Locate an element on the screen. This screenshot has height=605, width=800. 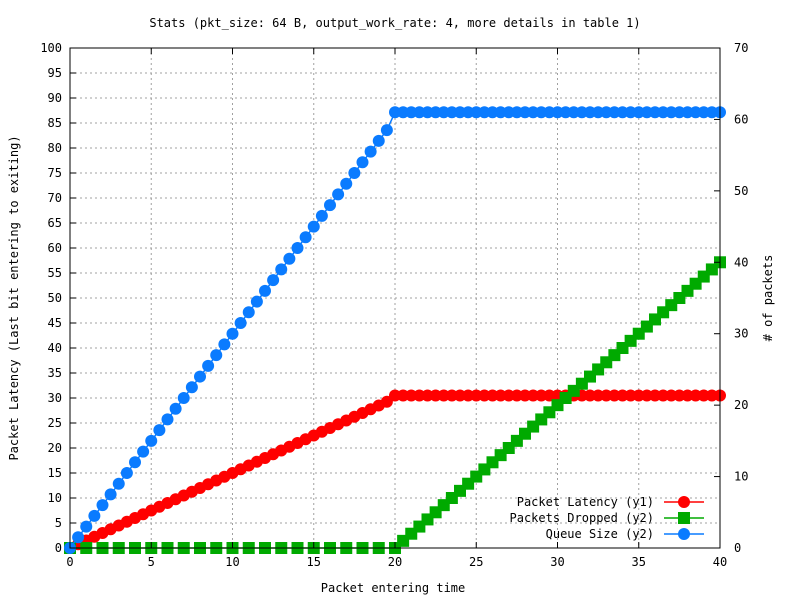
y-tick-label: 40 is located at coordinates (55, 348).